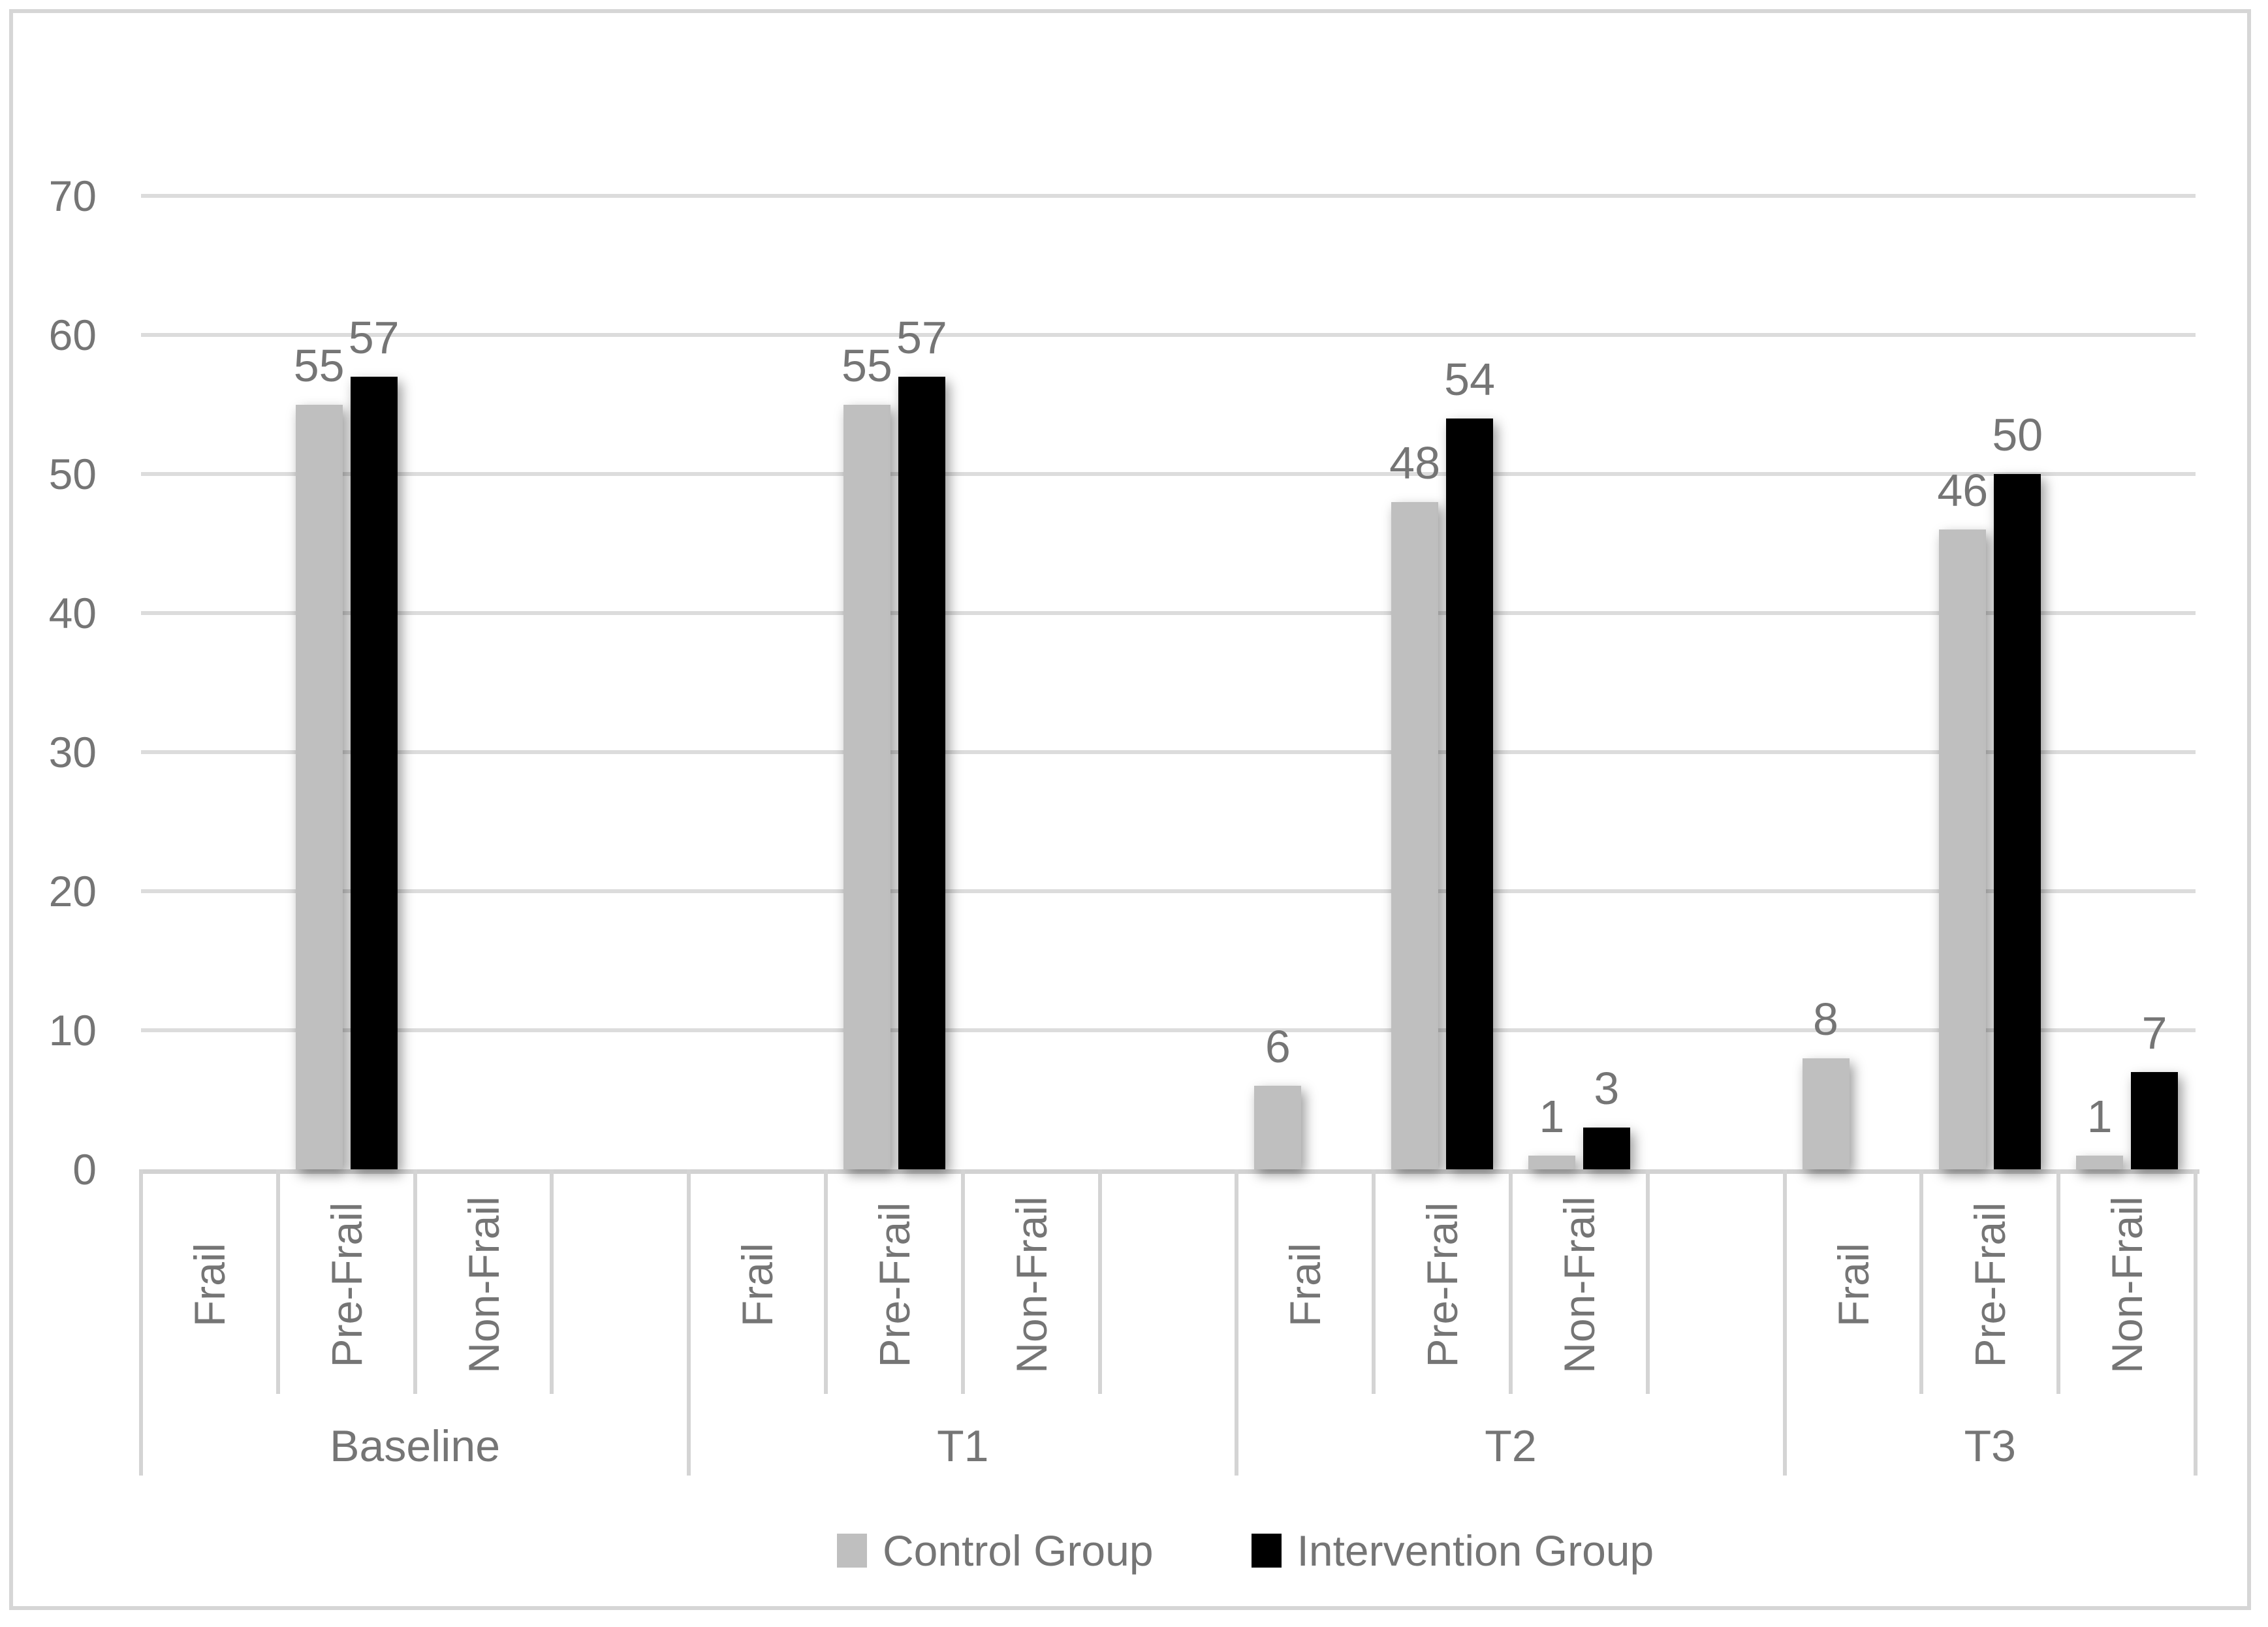  Describe the element at coordinates (2127, 1285) in the screenshot. I see `category-label-t3-non-frail: Non-Frail` at that location.